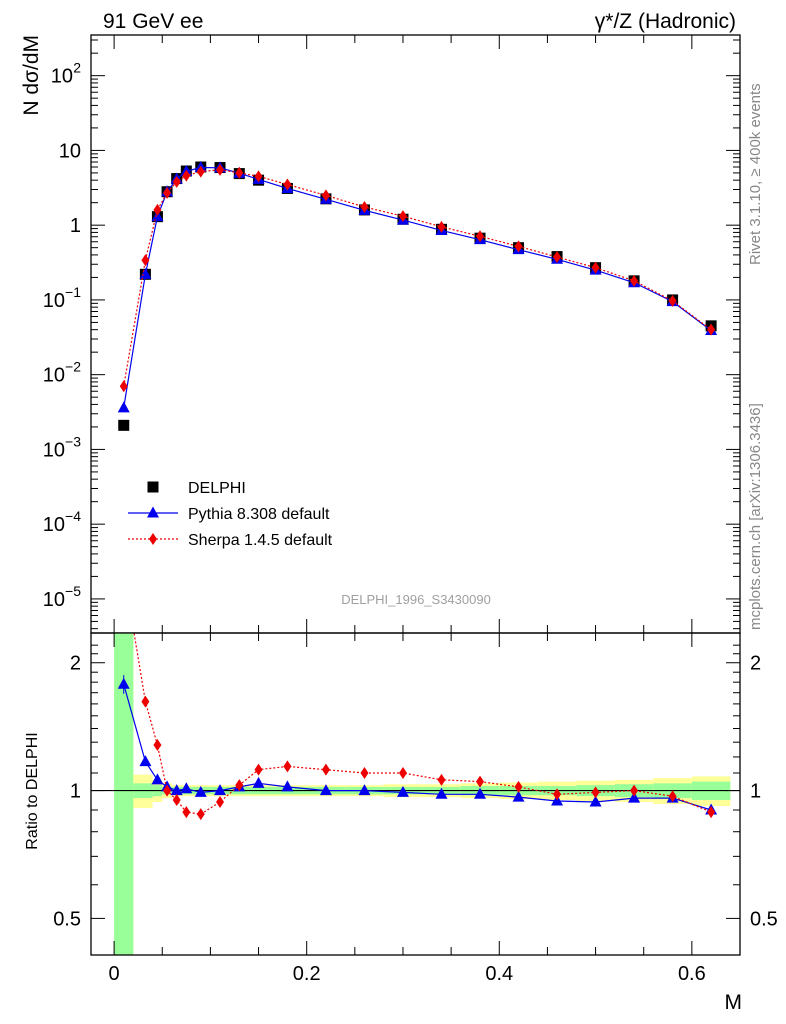 The height and width of the screenshot is (1024, 786). I want to click on legend-sherpa-label: Sherpa 1.4.5 default, so click(260, 540).